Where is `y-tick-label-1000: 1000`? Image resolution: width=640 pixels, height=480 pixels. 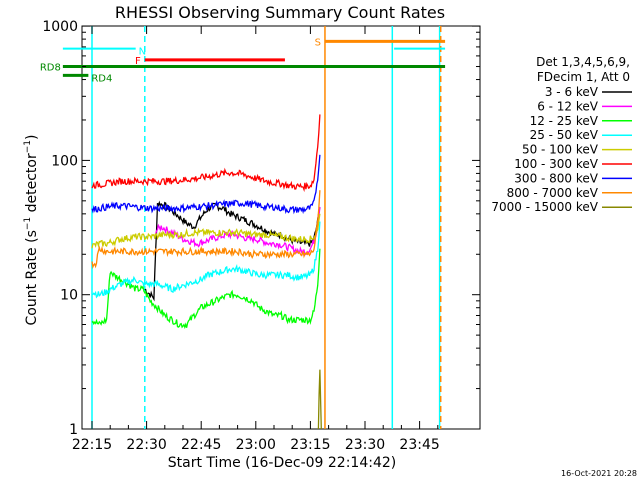 y-tick-label-1000: 1000 is located at coordinates (60, 27).